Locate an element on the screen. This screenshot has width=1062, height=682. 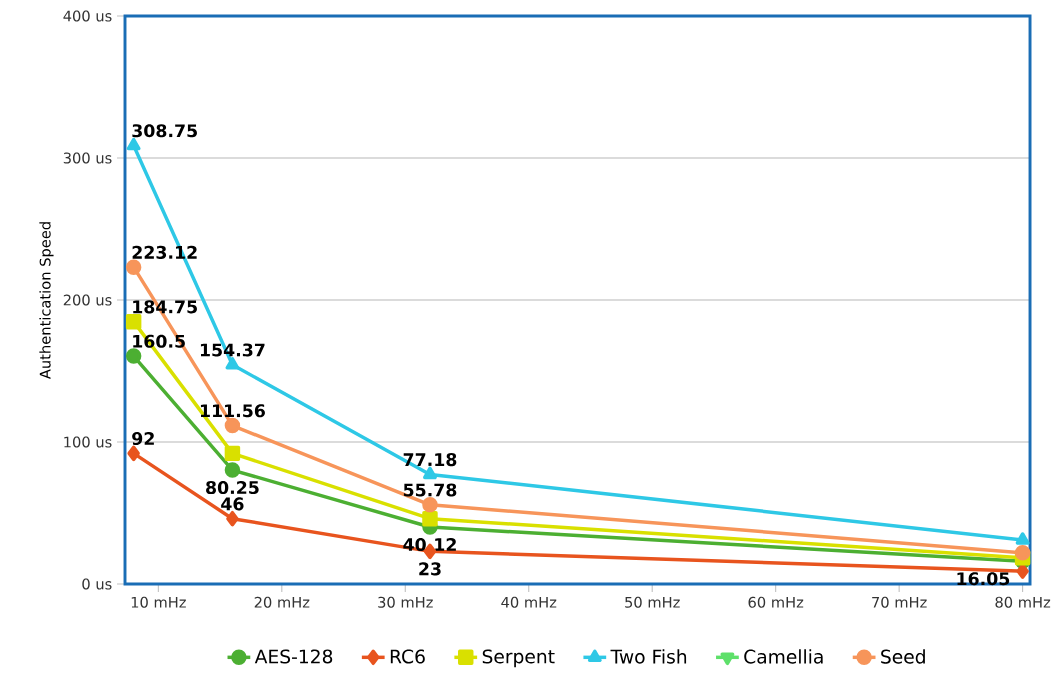
legend-label: RC6 is located at coordinates (407, 656).